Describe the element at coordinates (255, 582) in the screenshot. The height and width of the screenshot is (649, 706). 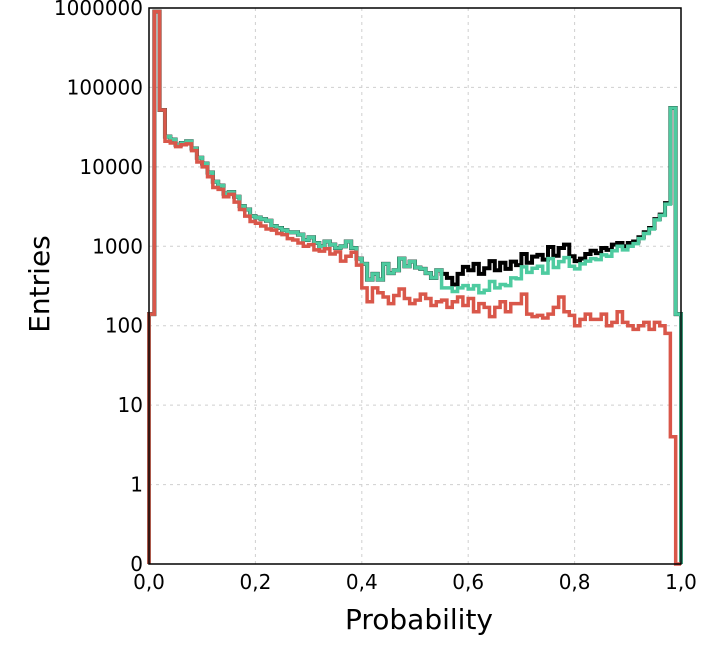
I see `x-tick-label: 0,2` at that location.